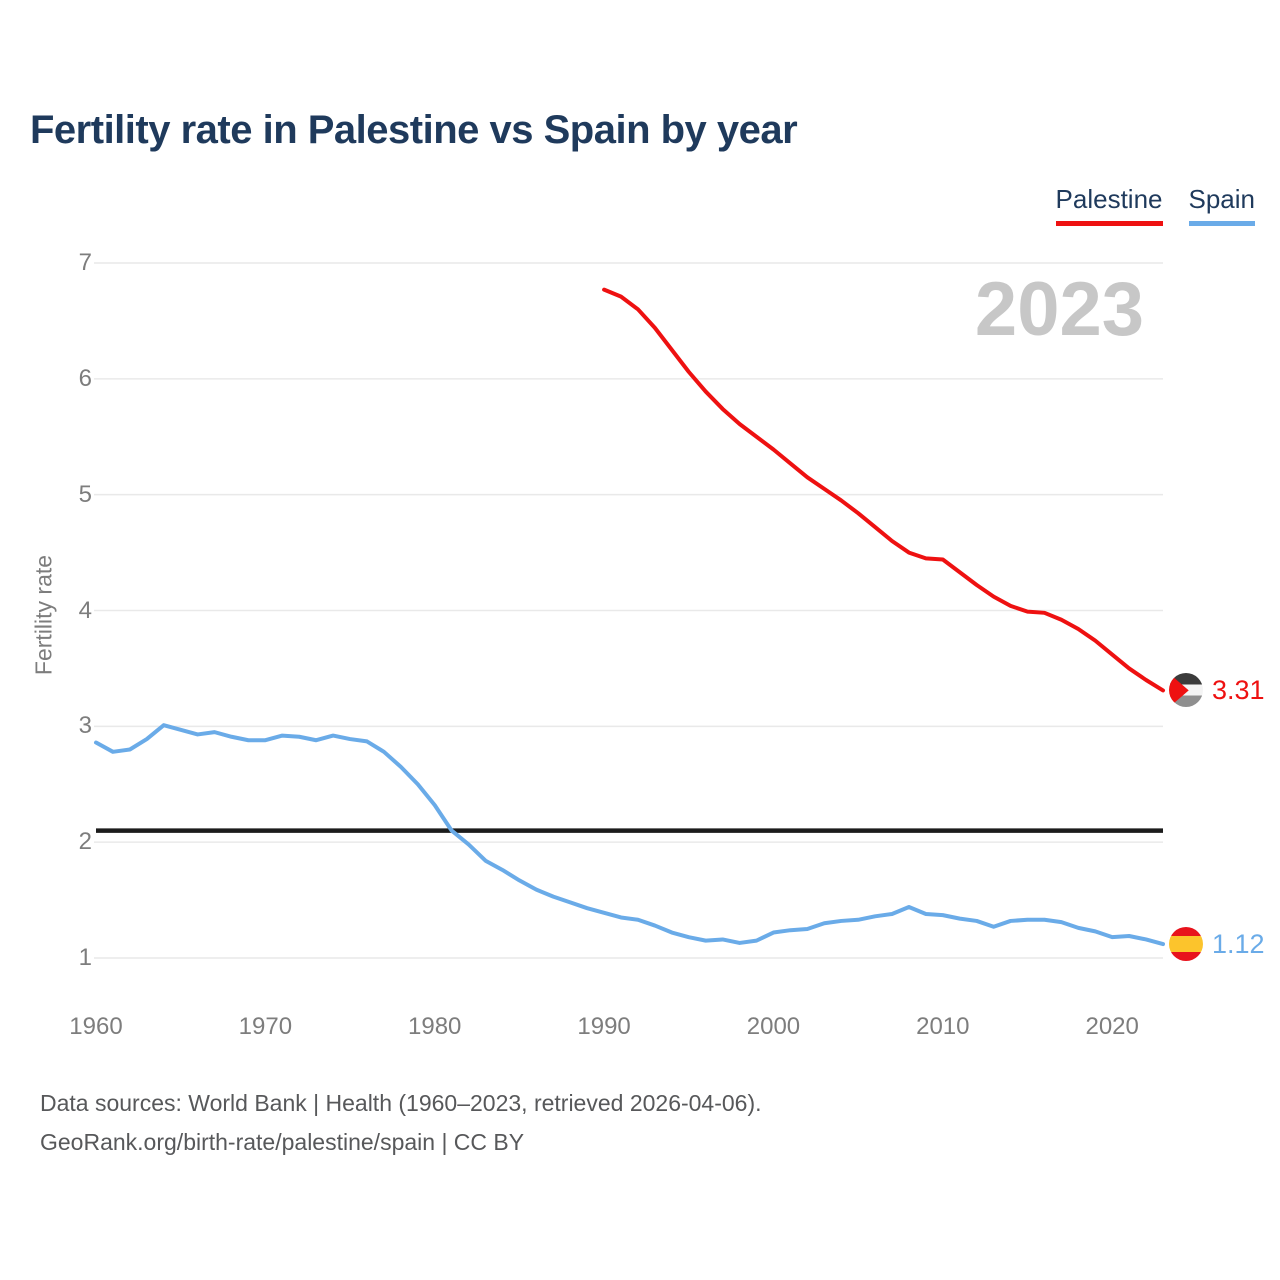  Describe the element at coordinates (1179, 690) in the screenshot. I see `palestine-flag-triangle` at that location.